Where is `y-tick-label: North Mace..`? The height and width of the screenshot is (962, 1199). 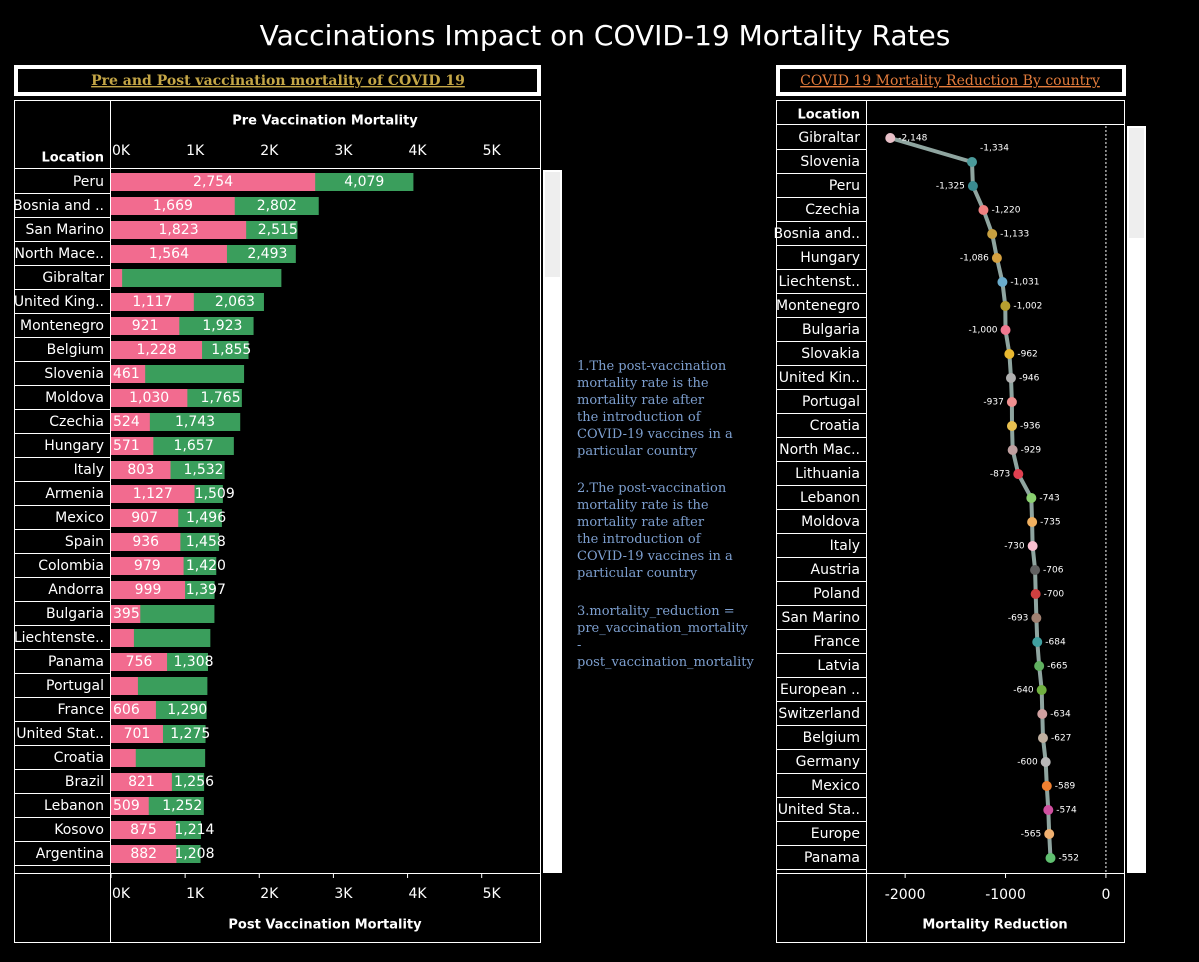 y-tick-label: North Mace.. is located at coordinates (59, 254).